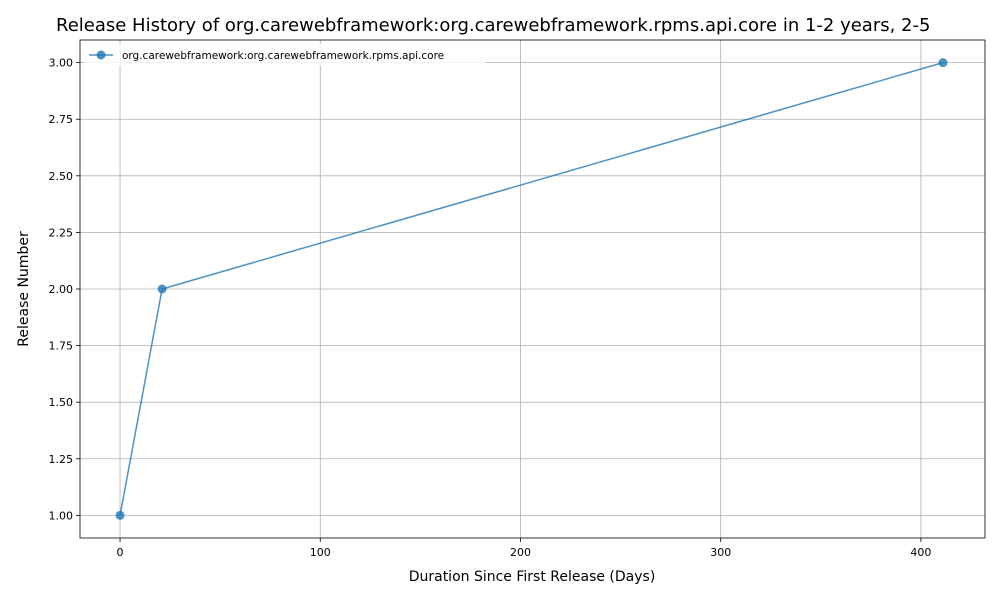 The height and width of the screenshot is (600, 1000). Describe the element at coordinates (320, 552) in the screenshot. I see `x-tick-label: 100` at that location.